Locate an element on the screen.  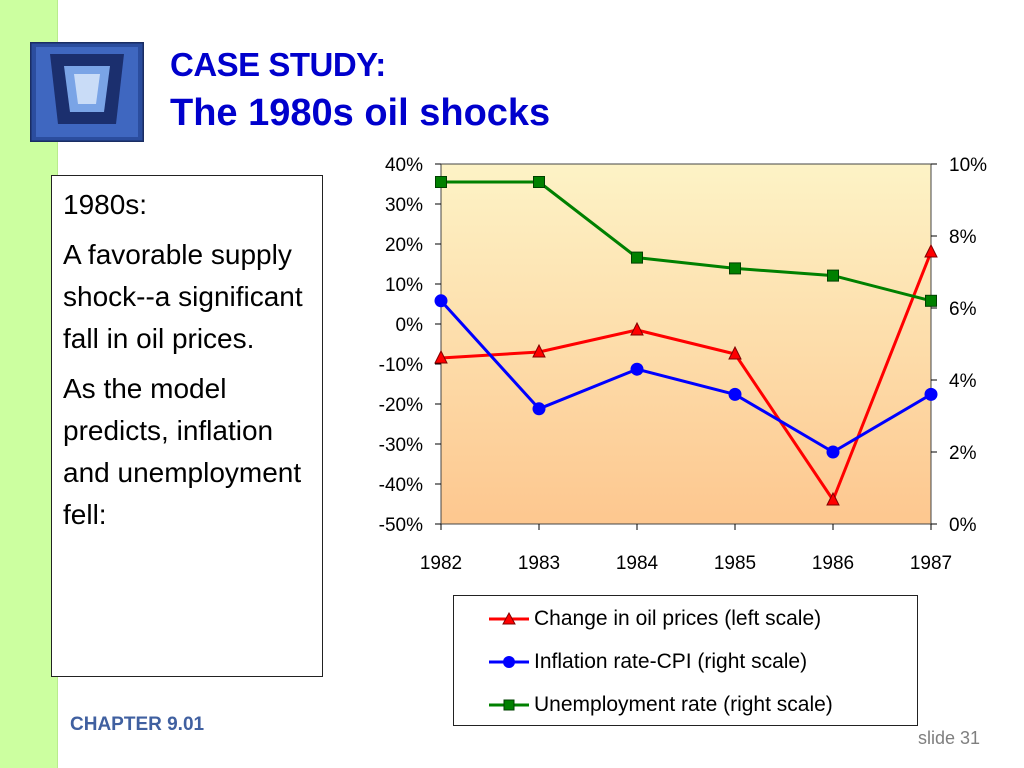
x-axis-tick-label: 1984 is located at coordinates (637, 563).